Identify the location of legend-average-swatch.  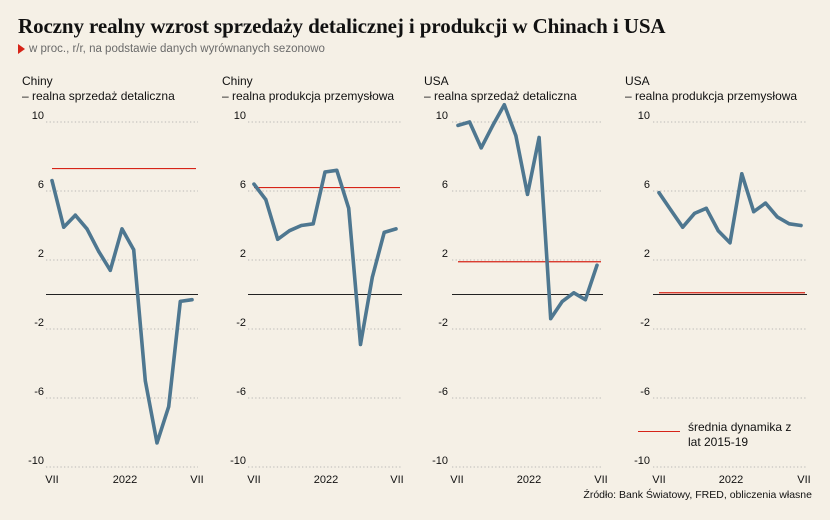
(659, 431).